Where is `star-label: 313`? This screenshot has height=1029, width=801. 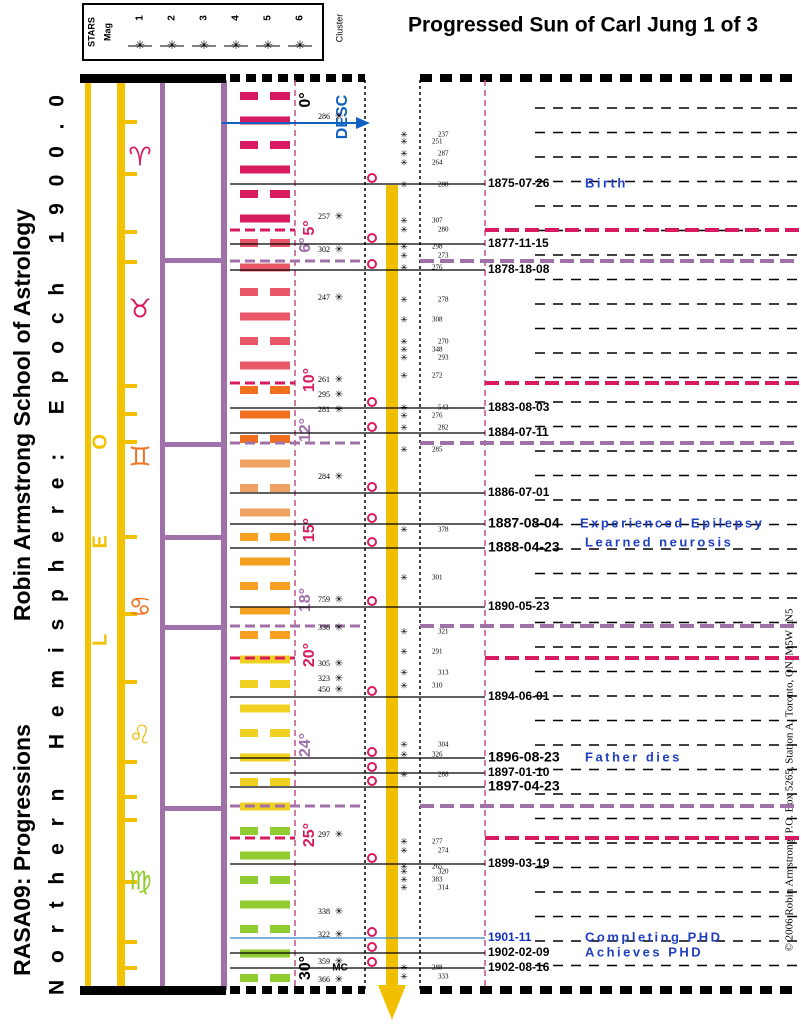 star-label: 313 is located at coordinates (443, 673).